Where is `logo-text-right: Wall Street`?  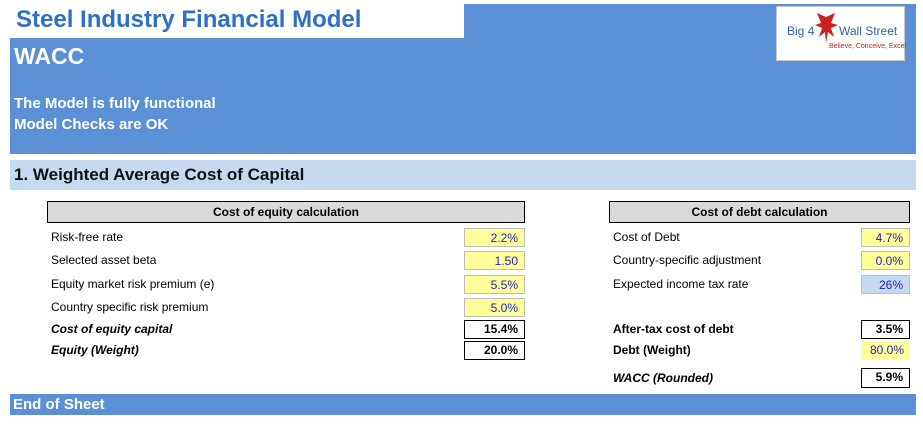
logo-text-right: Wall Street is located at coordinates (868, 31).